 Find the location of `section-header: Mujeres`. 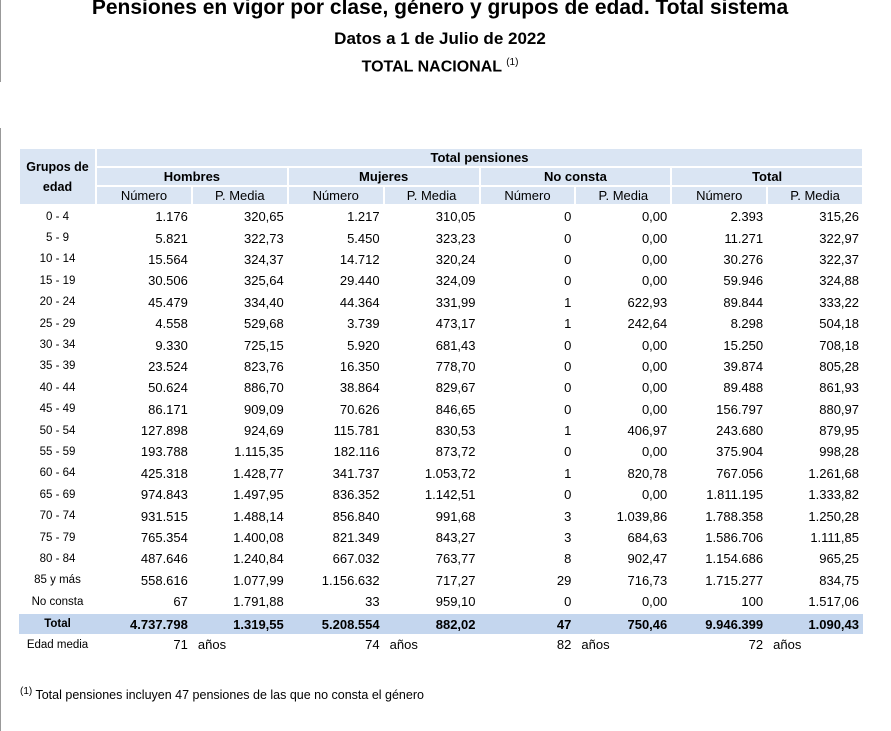

section-header: Mujeres is located at coordinates (383, 176).